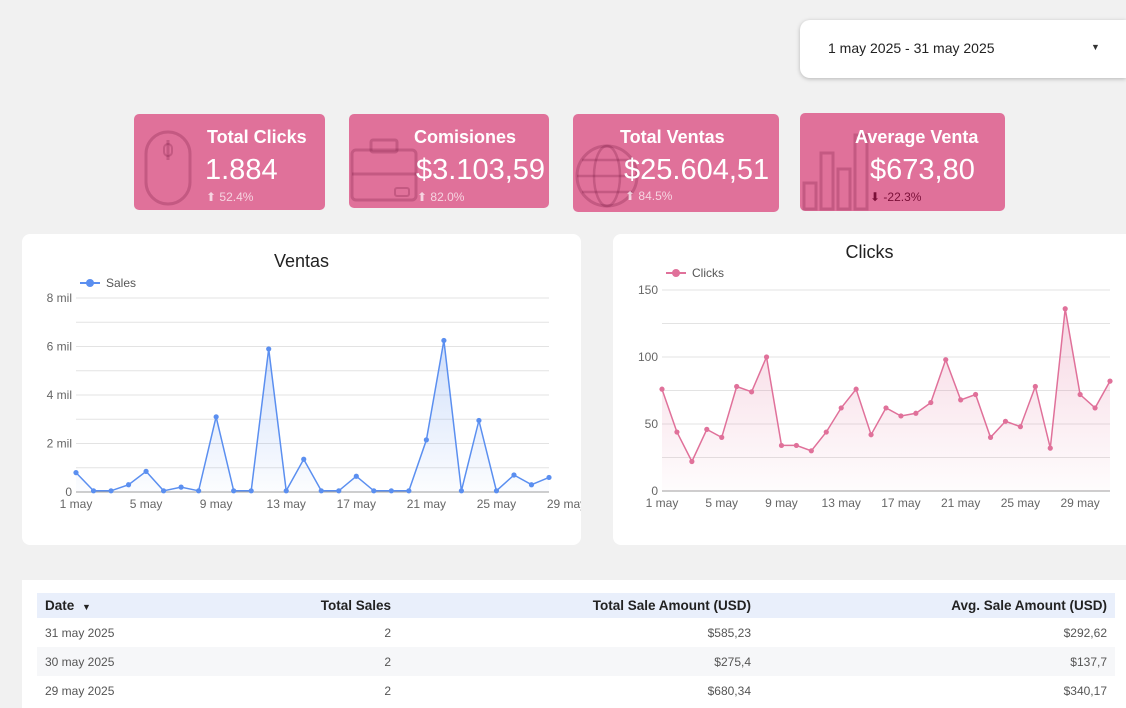  Describe the element at coordinates (1085, 690) in the screenshot. I see `cell-avg: $340,17` at that location.